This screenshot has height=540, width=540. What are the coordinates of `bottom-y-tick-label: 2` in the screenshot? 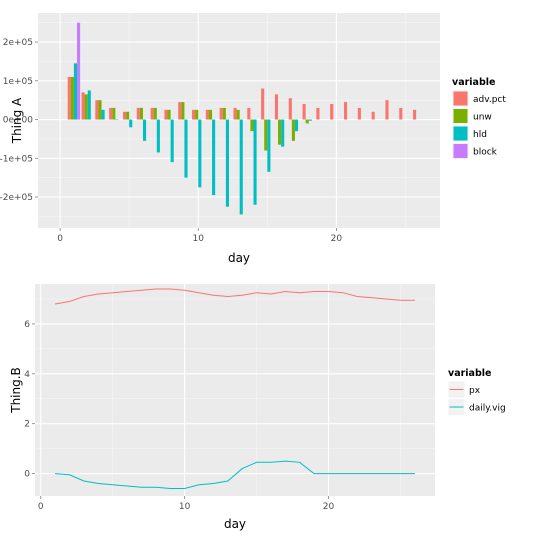 It's located at (27, 425).